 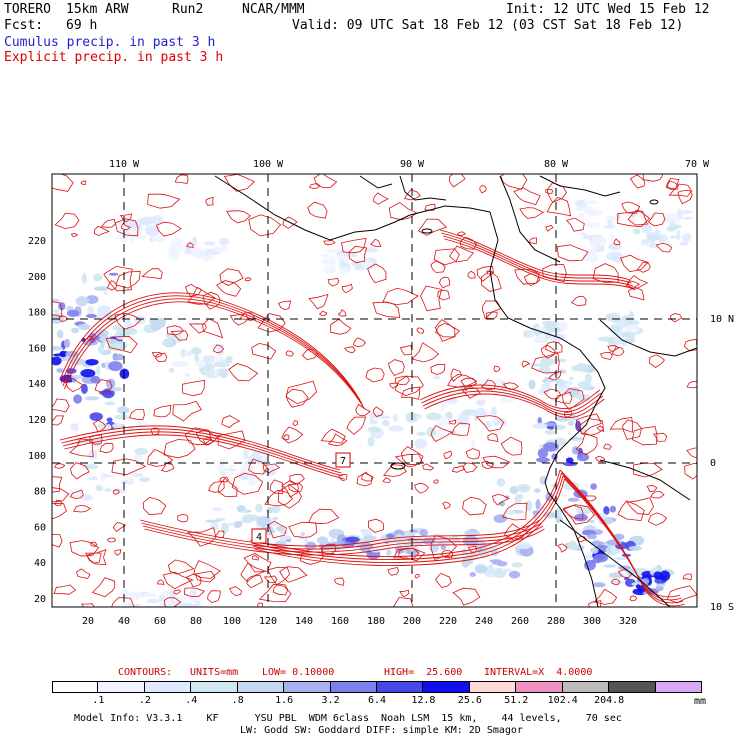 I want to click on x-tick-label: 60, so click(x=160, y=621).